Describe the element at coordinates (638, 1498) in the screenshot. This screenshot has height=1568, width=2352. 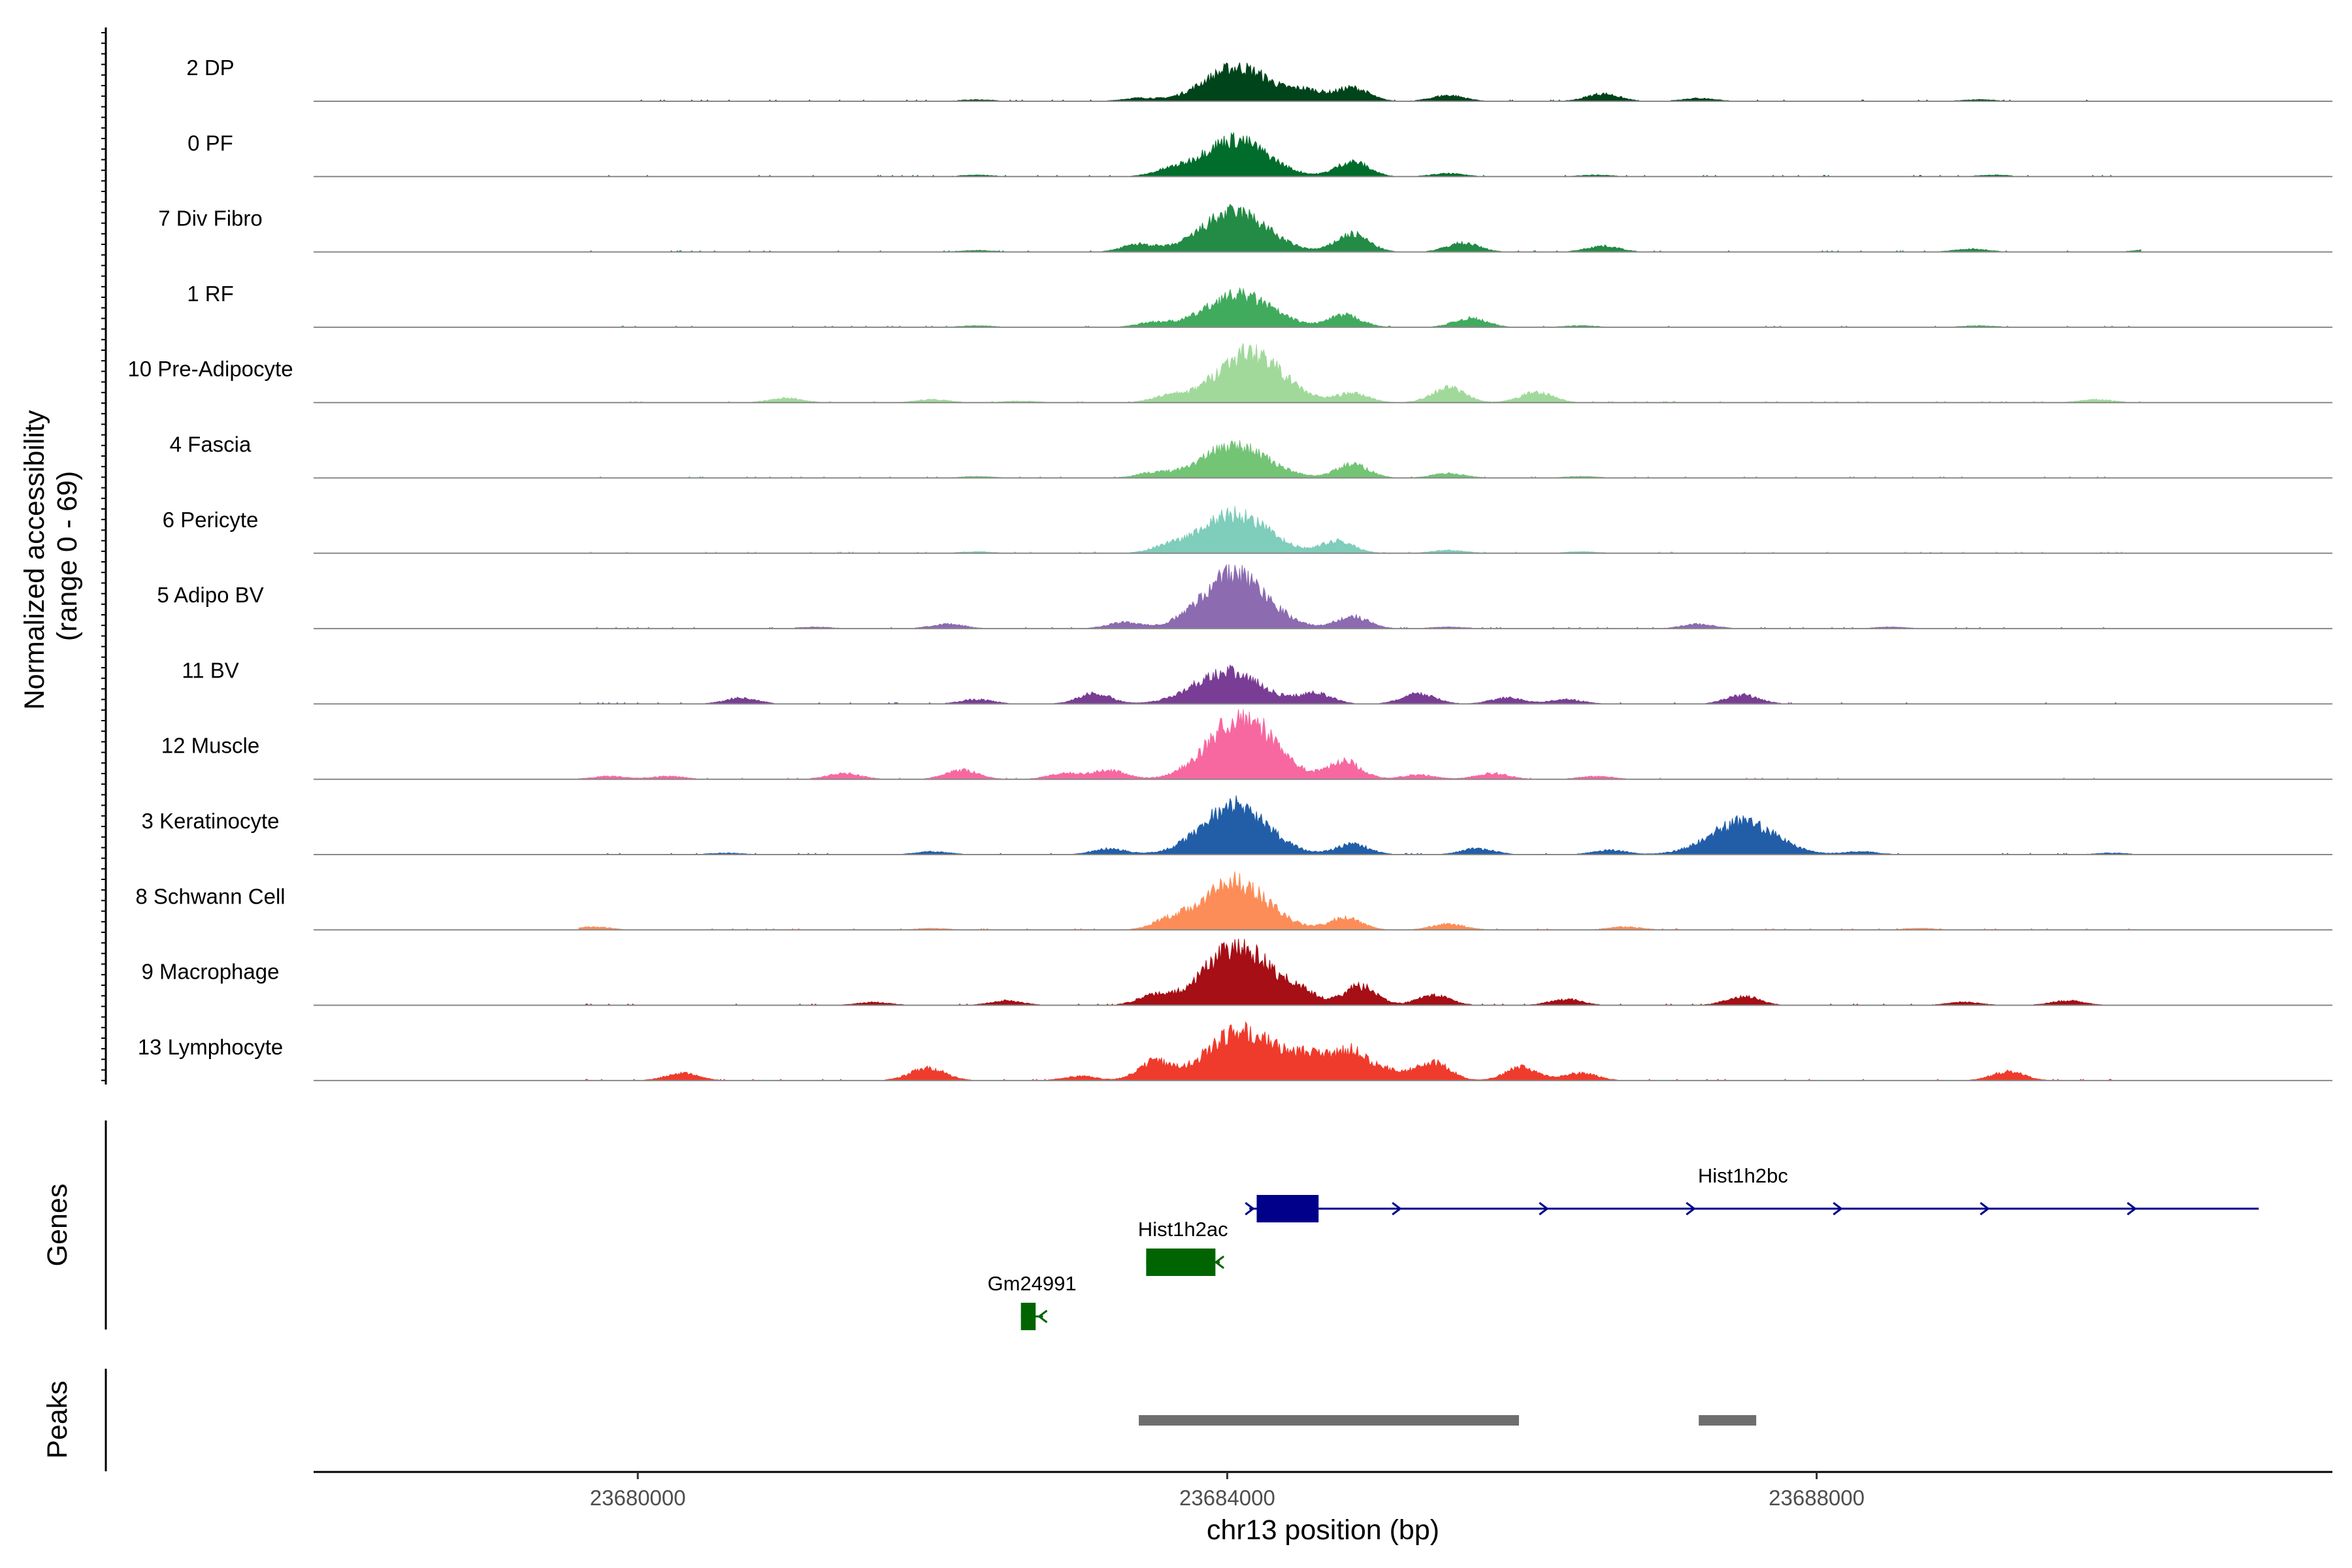
I see `x-tick-label: 23680000` at that location.